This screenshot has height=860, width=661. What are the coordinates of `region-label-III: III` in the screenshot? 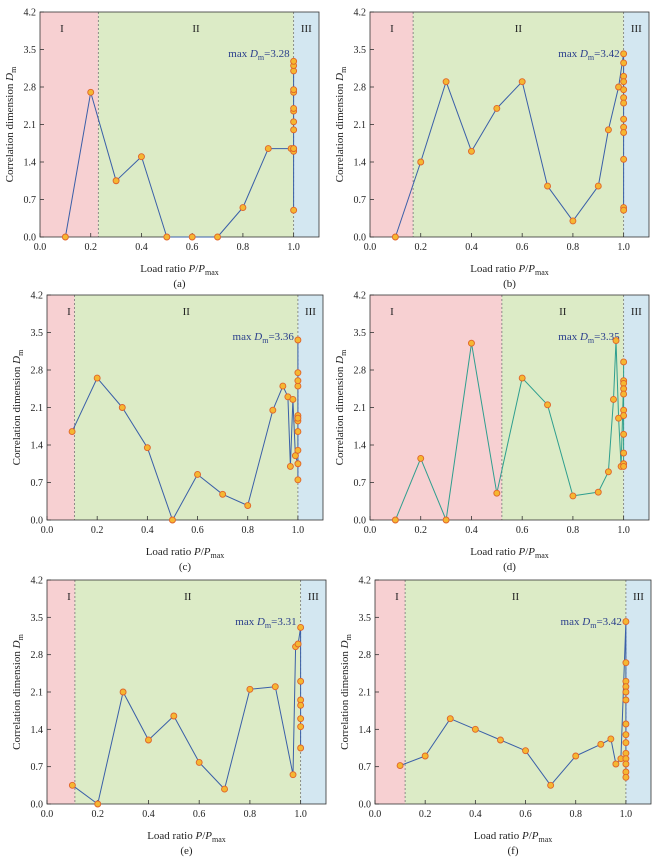 It's located at (313, 597).